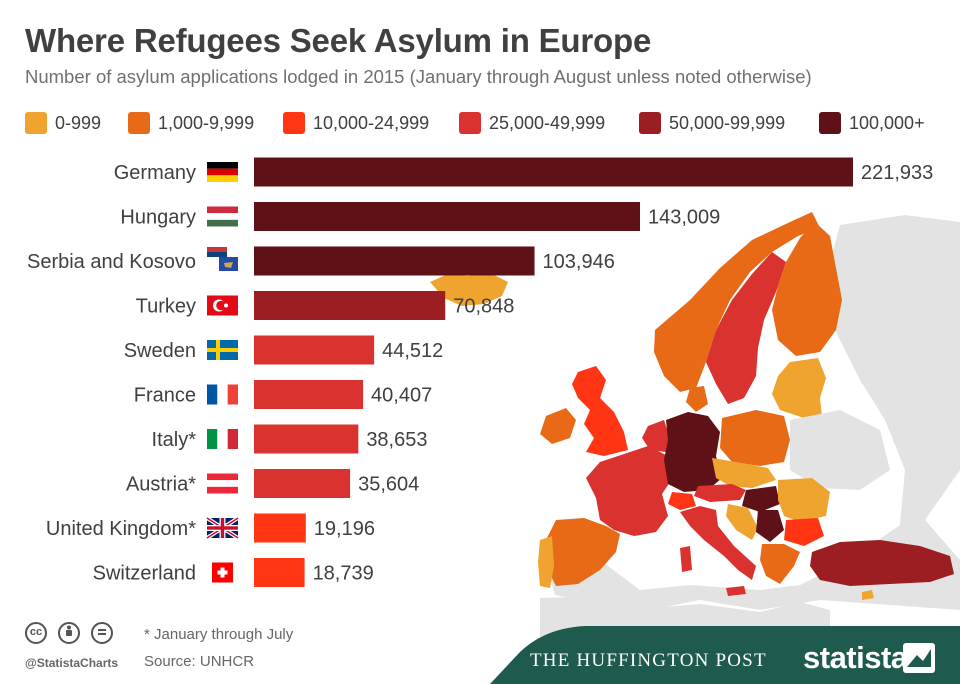  Describe the element at coordinates (720, 493) in the screenshot. I see `map-austria` at that location.